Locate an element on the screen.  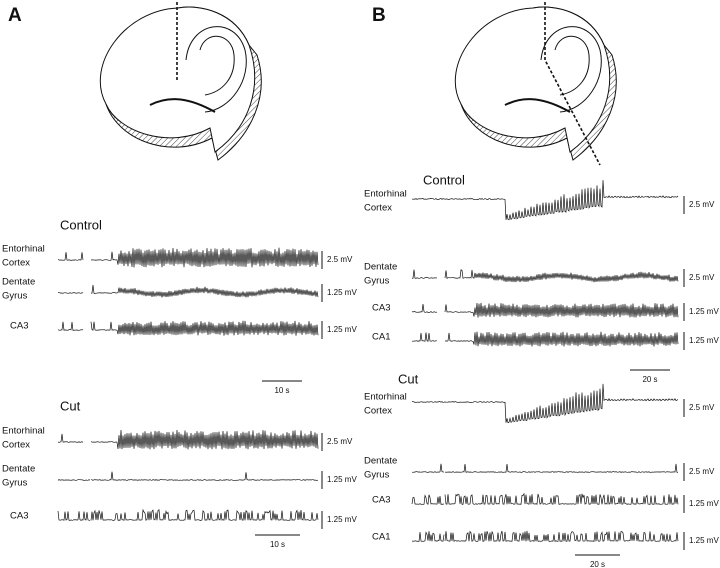
brain-slice-b is located at coordinates (535, 84).